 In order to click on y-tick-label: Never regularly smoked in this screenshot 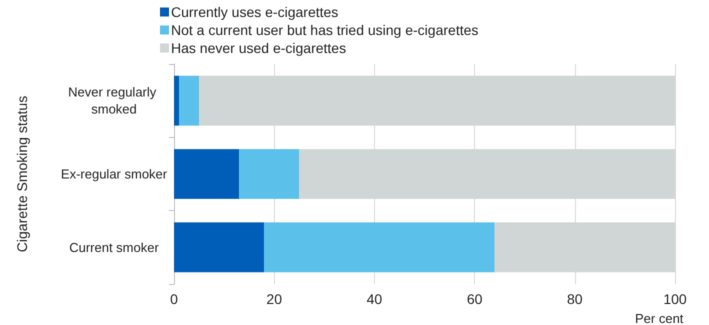, I will do `click(114, 100)`.